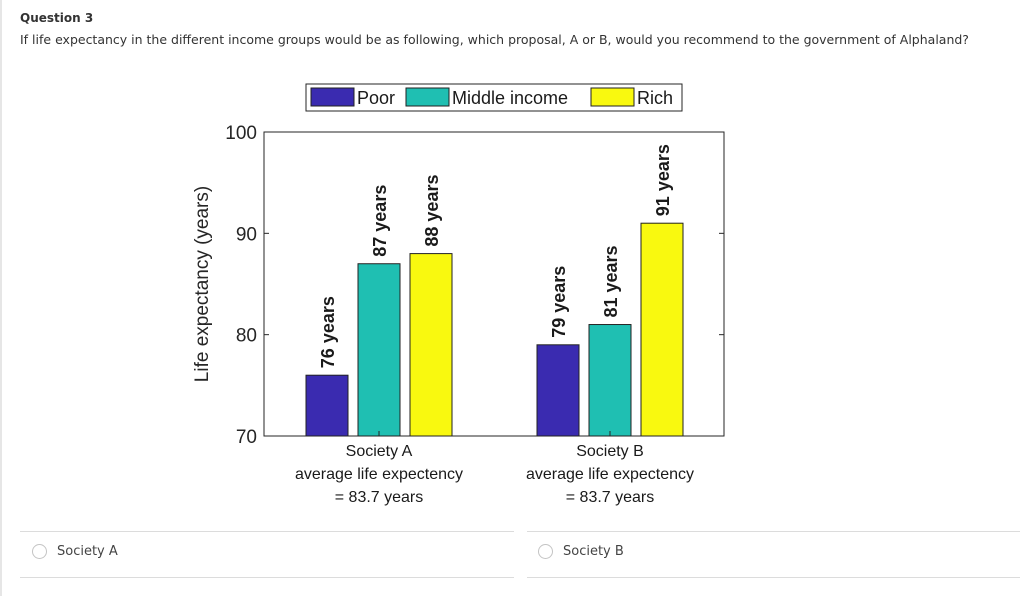  Describe the element at coordinates (510, 98) in the screenshot. I see `legend-label-middle-income: Middle income` at that location.